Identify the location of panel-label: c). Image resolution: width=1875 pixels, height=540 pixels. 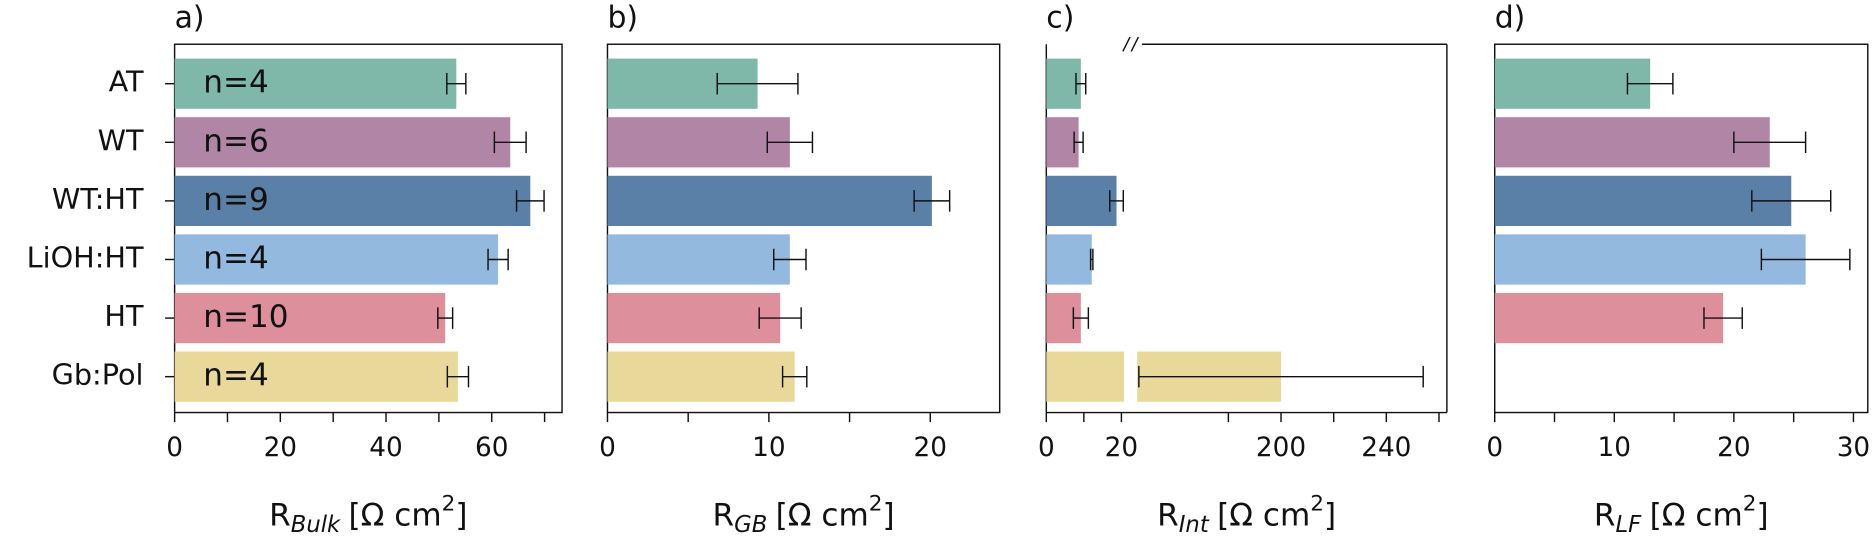
(1060, 18).